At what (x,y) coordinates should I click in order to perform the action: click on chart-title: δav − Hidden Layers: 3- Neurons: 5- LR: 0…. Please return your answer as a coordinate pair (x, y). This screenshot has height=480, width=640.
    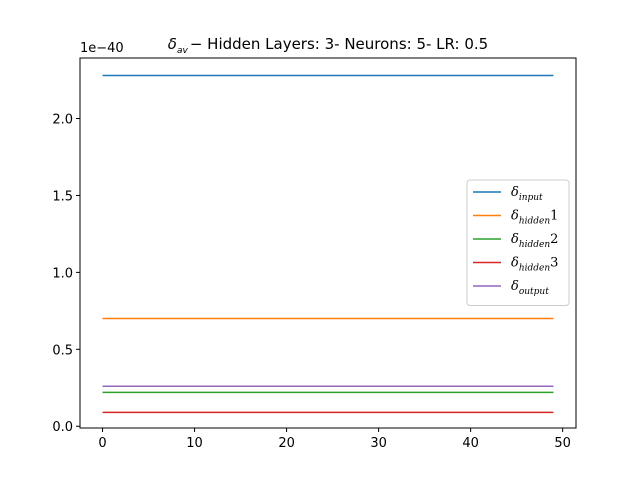
    Looking at the image, I should click on (328, 45).